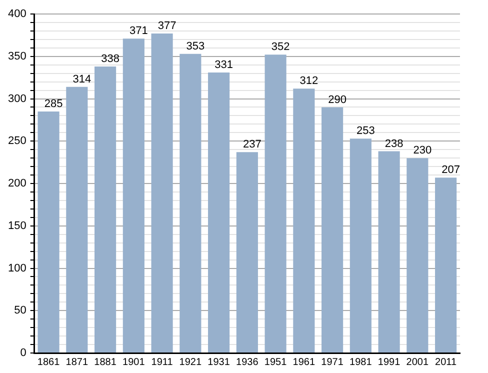 This screenshot has width=488, height=373. What do you see at coordinates (134, 362) in the screenshot?
I see `x-tick-label: 1901` at bounding box center [134, 362].